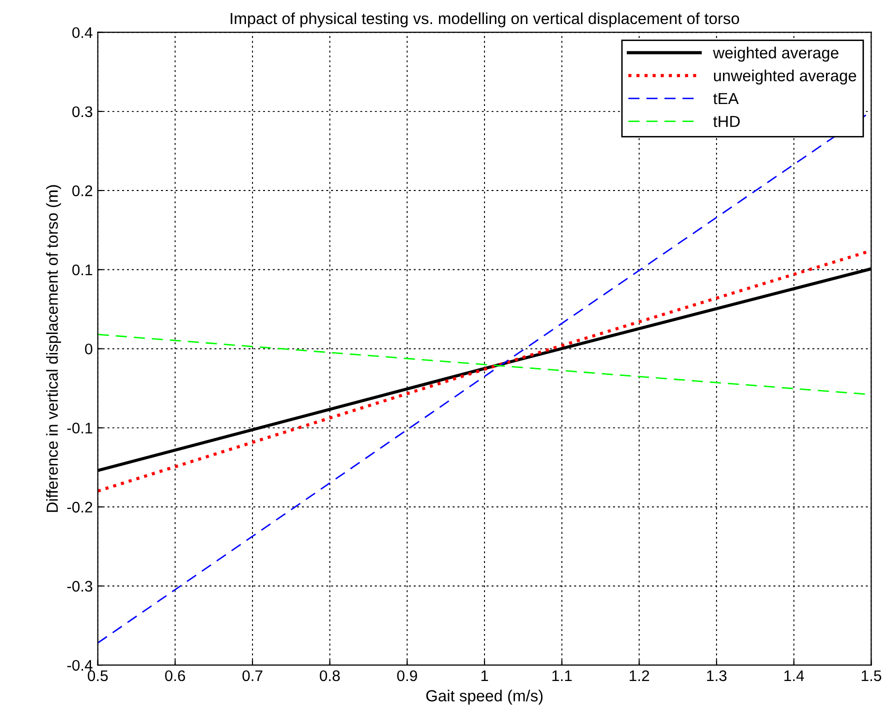 The width and height of the screenshot is (889, 719). I want to click on x-tick-label: 0.9, so click(407, 676).